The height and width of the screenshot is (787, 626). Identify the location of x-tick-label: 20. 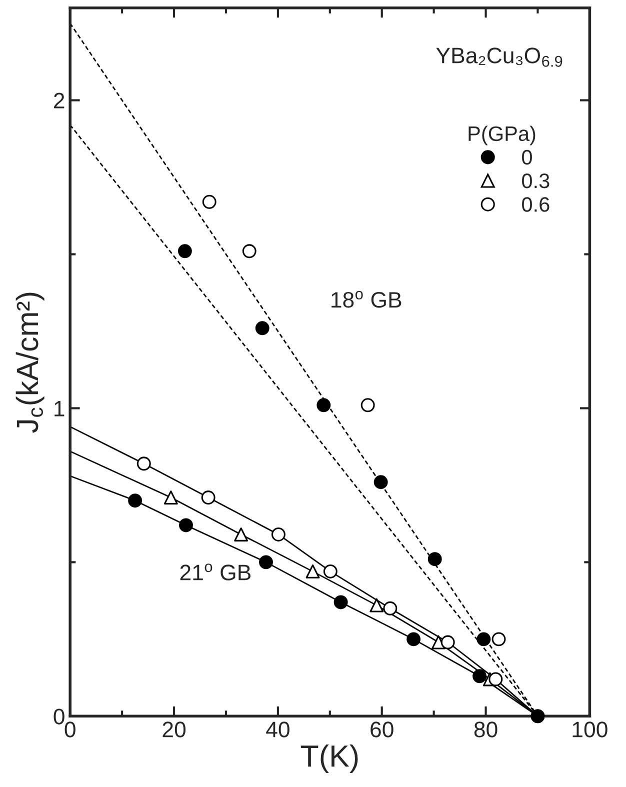
(174, 730).